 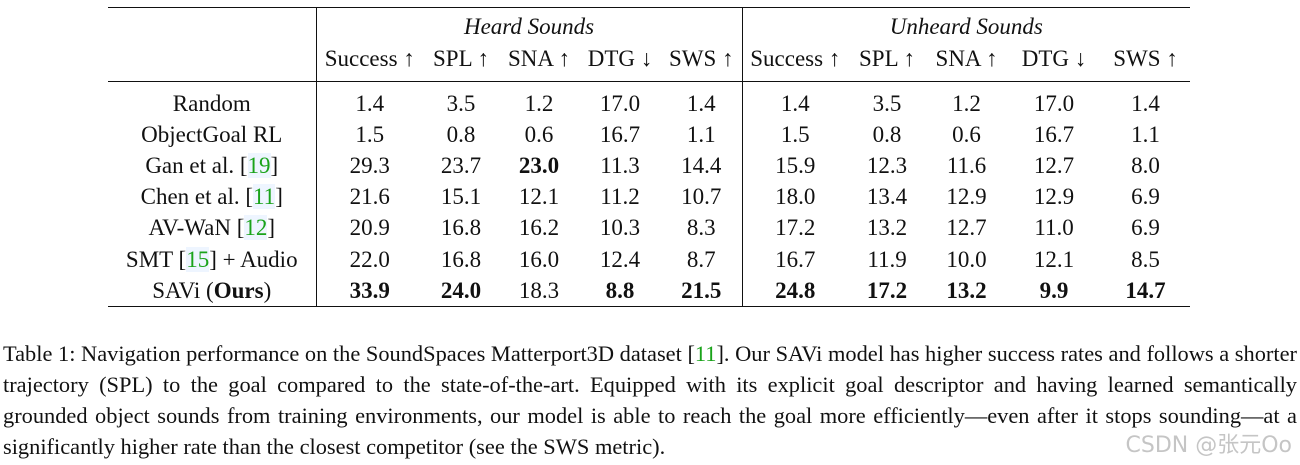 What do you see at coordinates (196, 165) in the screenshot?
I see `method-name-text: Gan et al. [` at bounding box center [196, 165].